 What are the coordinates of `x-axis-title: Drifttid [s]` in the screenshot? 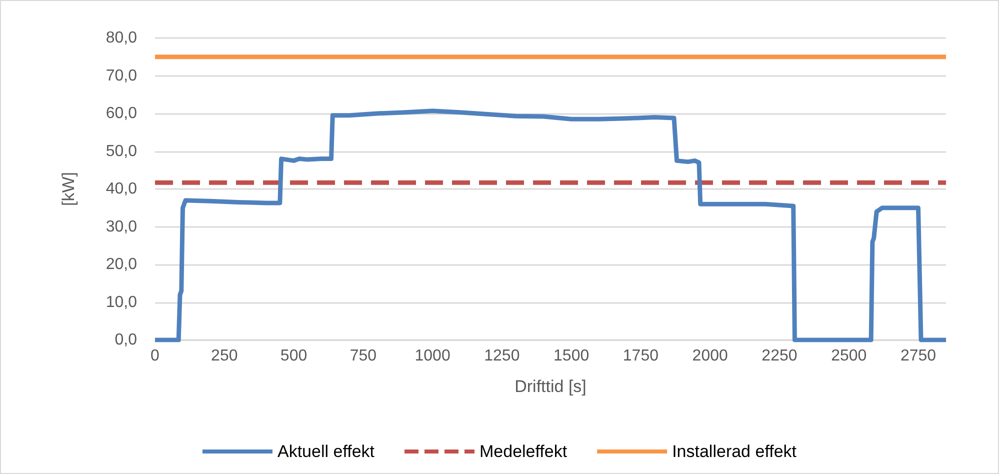 It's located at (550, 386).